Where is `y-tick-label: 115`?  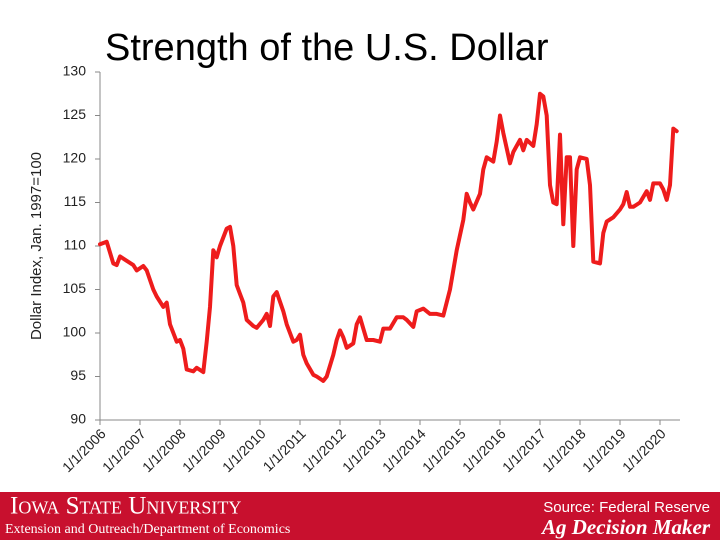 y-tick-label: 115 is located at coordinates (75, 201).